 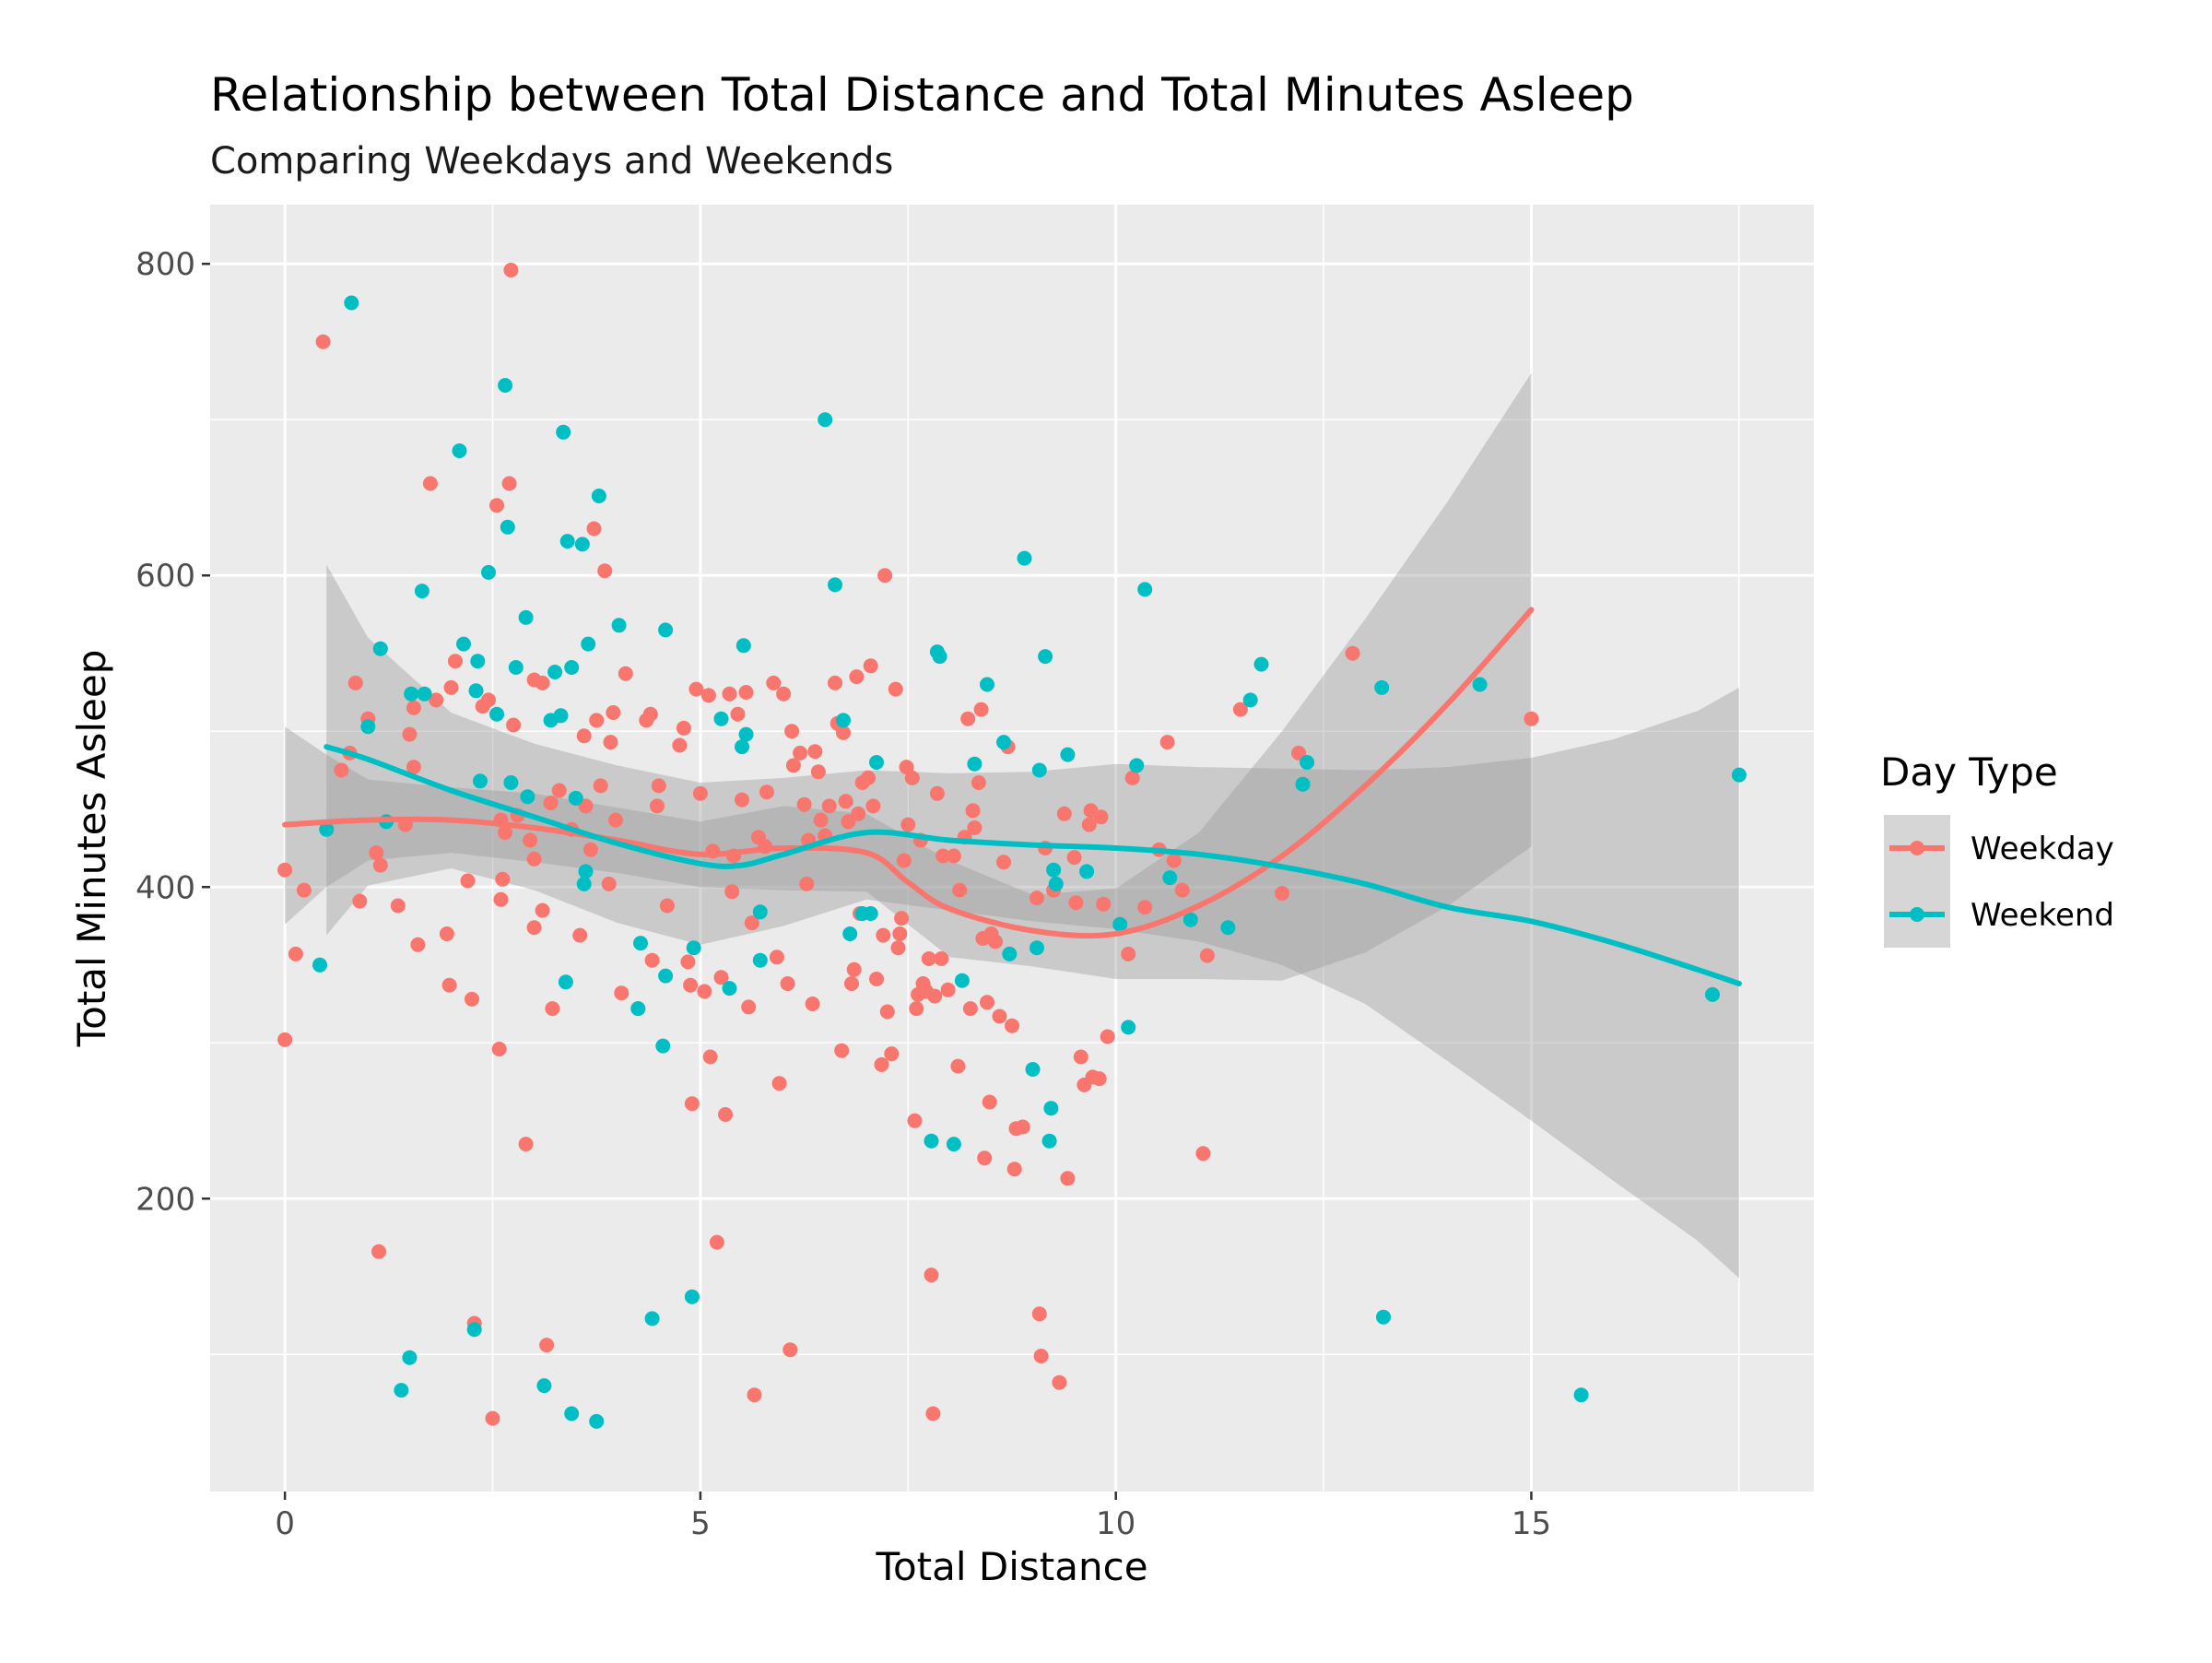 What do you see at coordinates (551, 161) in the screenshot?
I see `chart-subtitle: Comparing Weekdays and Weekends` at bounding box center [551, 161].